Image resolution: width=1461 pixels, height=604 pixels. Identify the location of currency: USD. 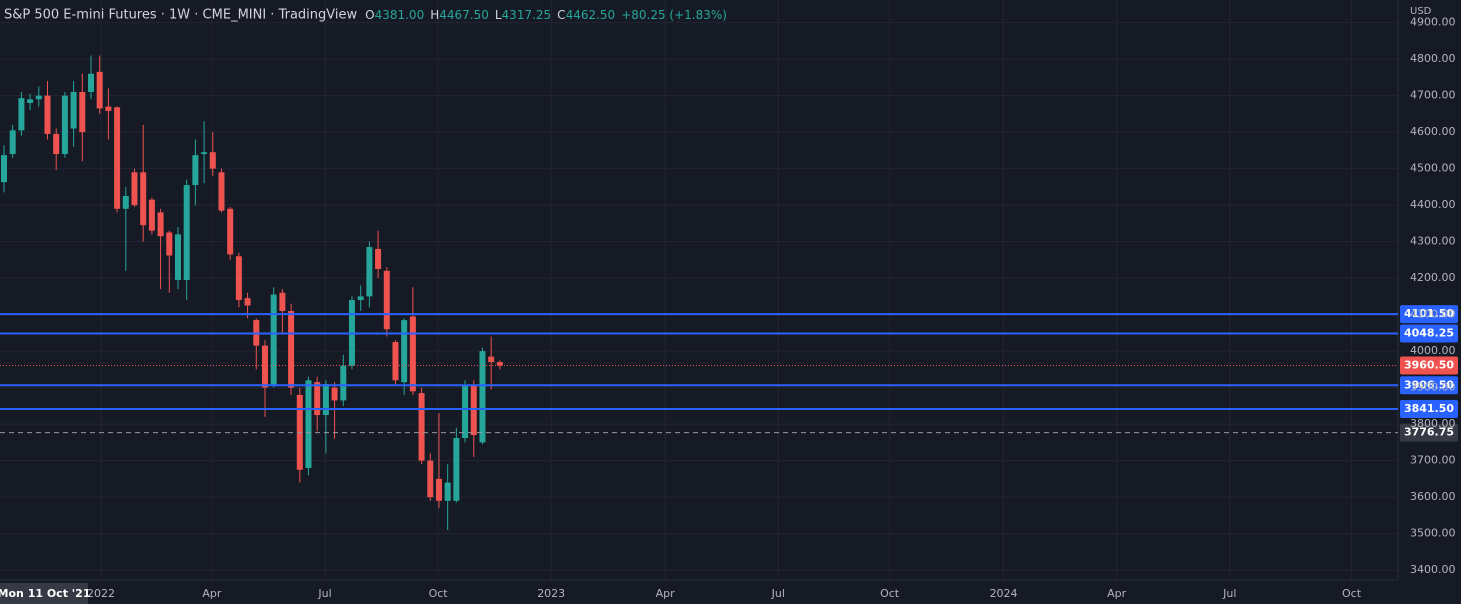
(1421, 11).